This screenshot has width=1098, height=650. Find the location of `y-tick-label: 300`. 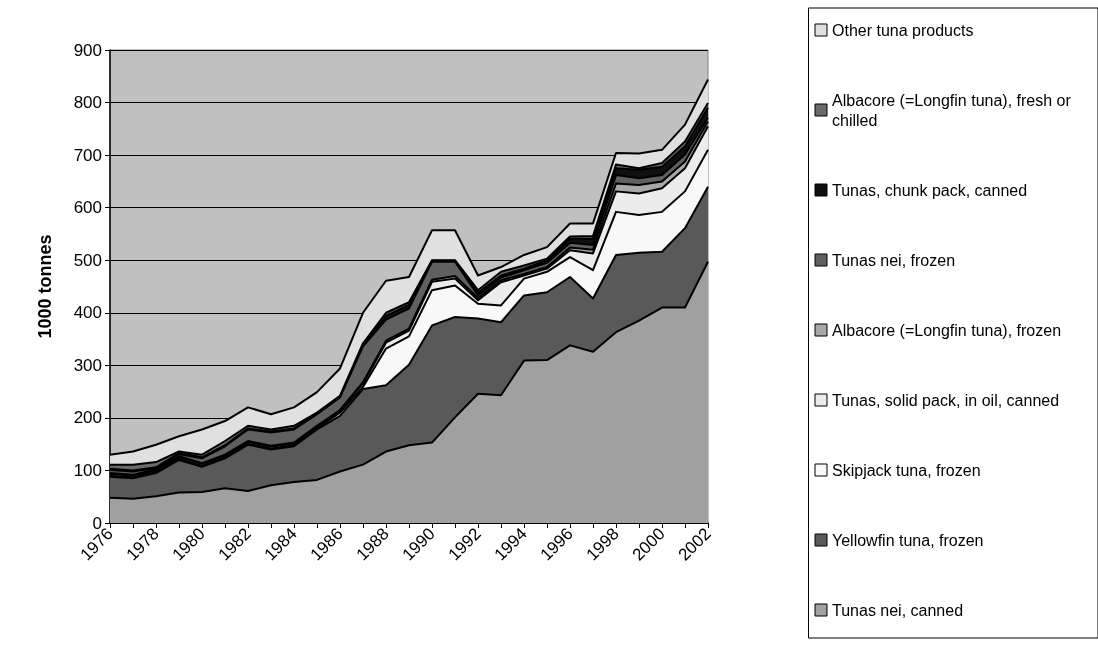

y-tick-label: 300 is located at coordinates (87, 365).